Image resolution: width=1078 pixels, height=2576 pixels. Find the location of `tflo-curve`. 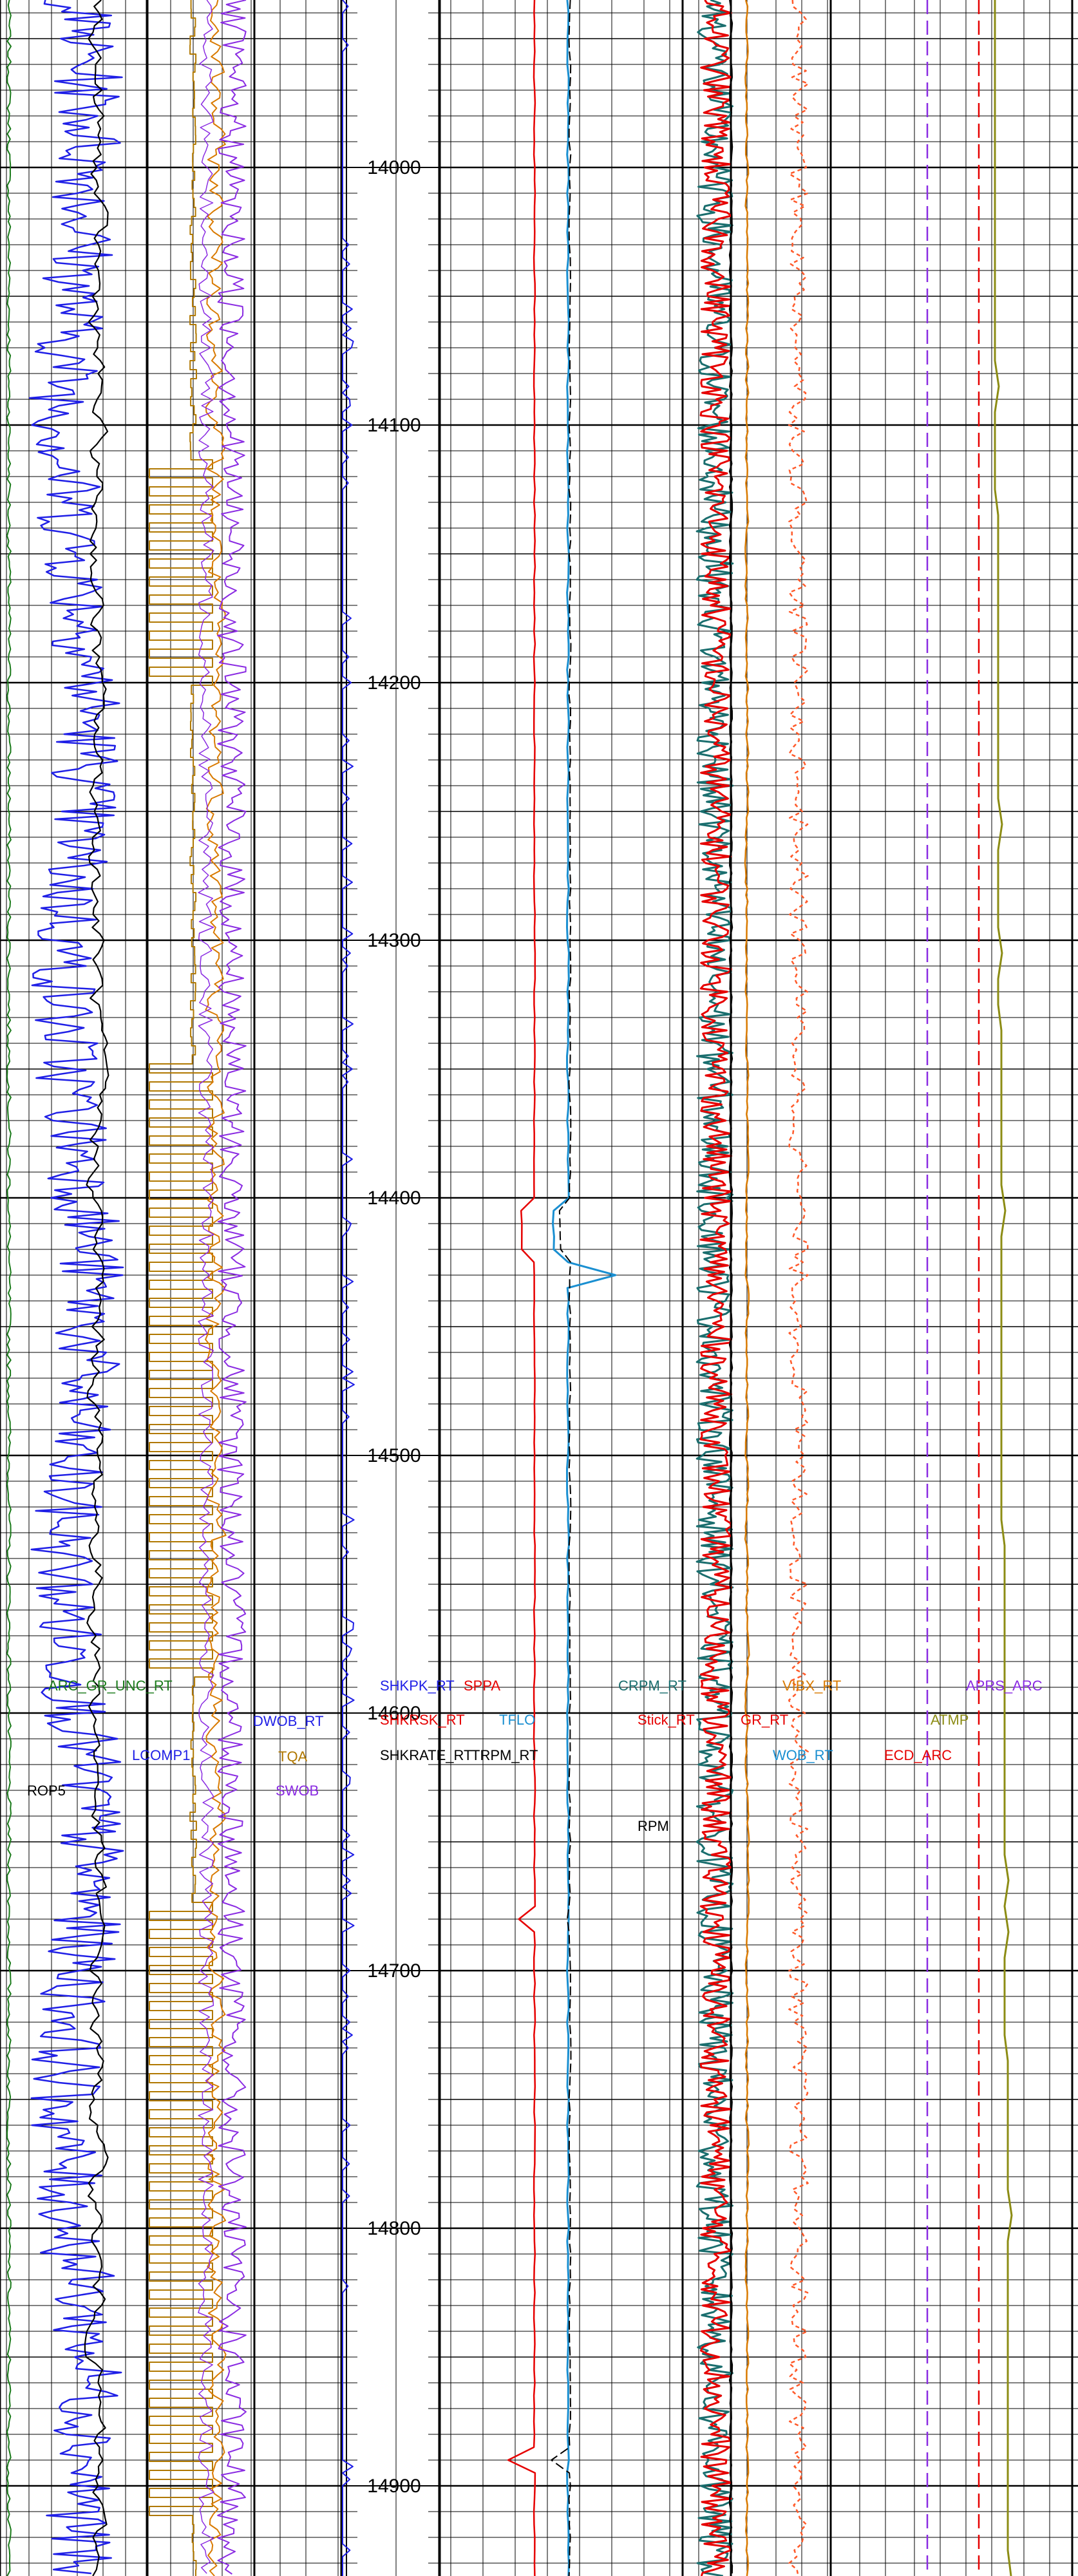

tflo-curve is located at coordinates (585, 1288).